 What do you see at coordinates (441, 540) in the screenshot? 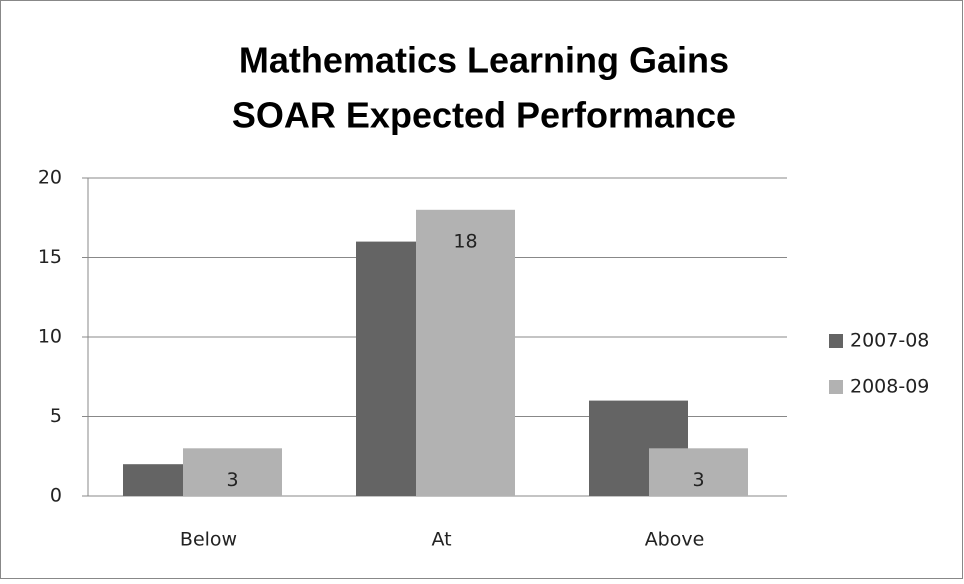
I see `x-tick-label: At` at bounding box center [441, 540].